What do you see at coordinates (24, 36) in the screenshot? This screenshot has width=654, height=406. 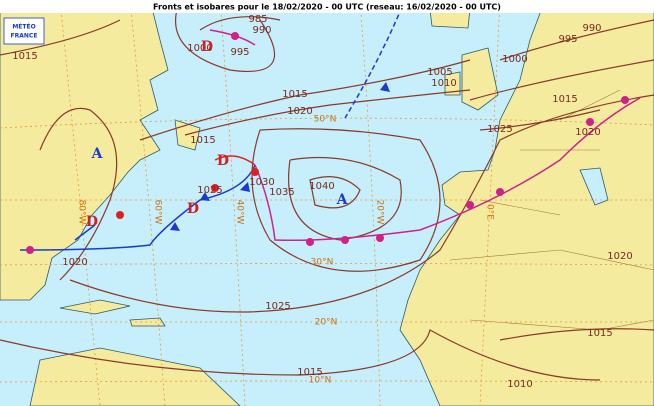 I see `logo-text: FRANCE` at bounding box center [24, 36].